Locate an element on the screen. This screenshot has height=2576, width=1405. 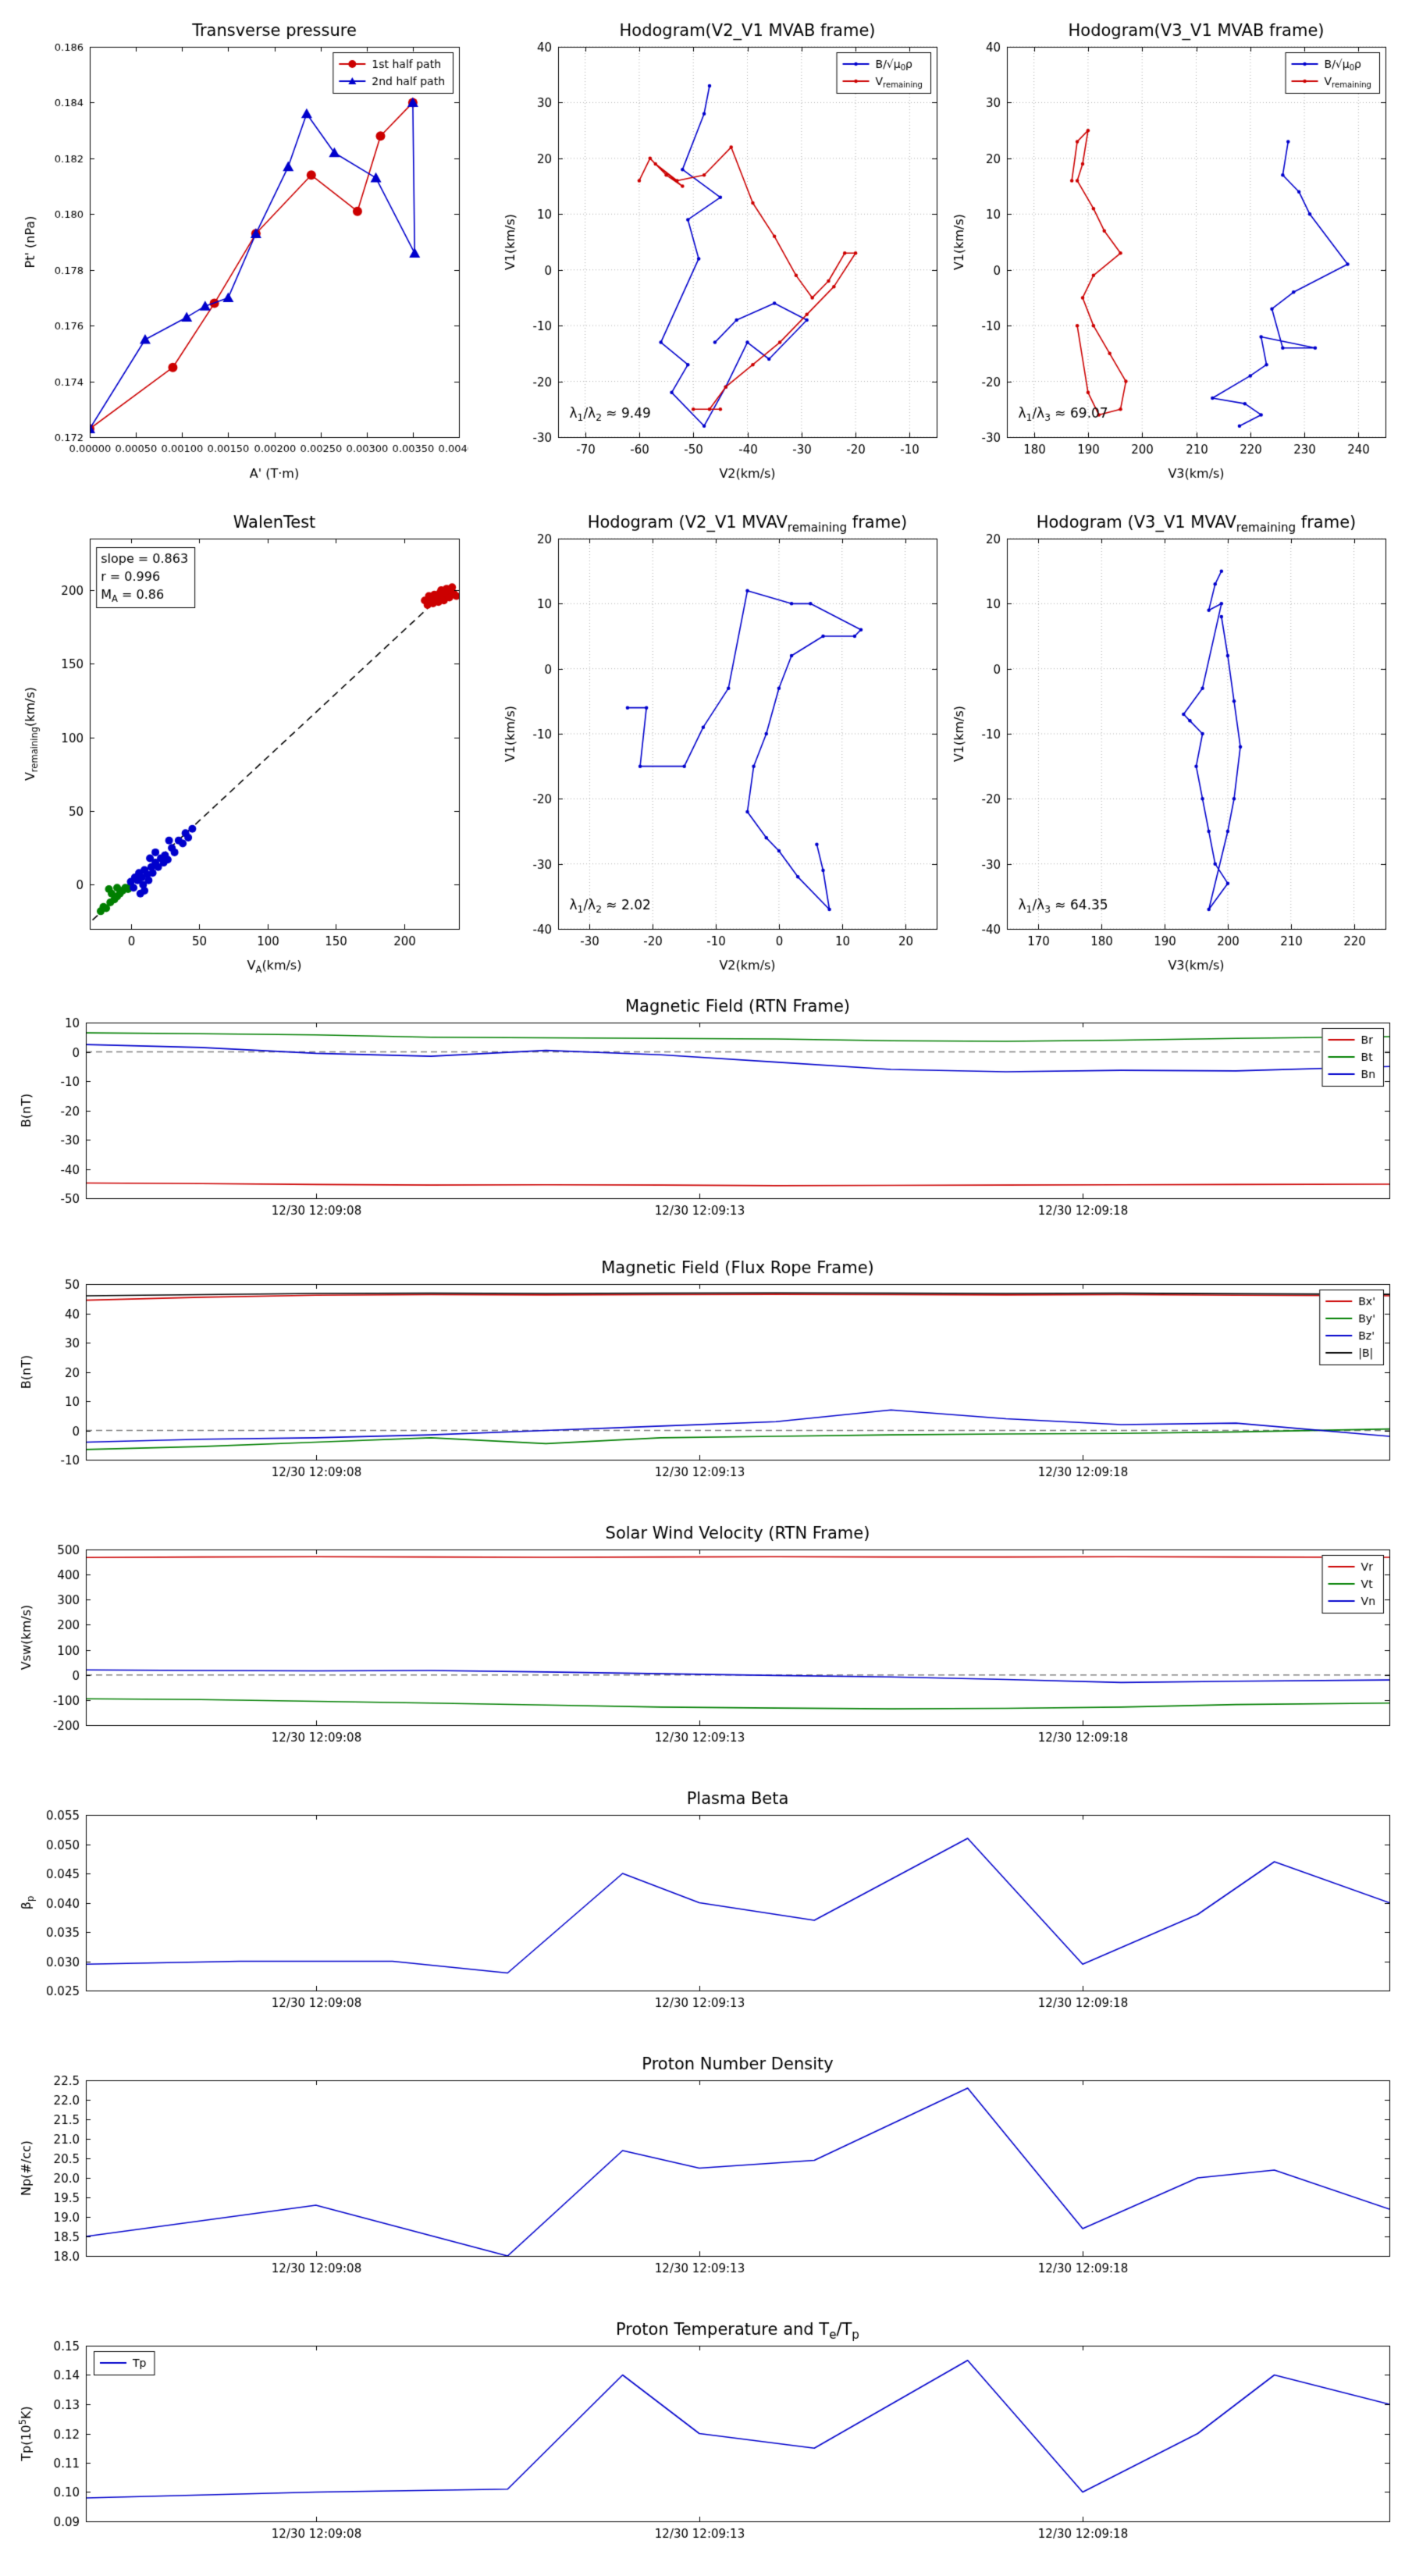
chart-proton-temperature is located at coordinates (705, 2430).